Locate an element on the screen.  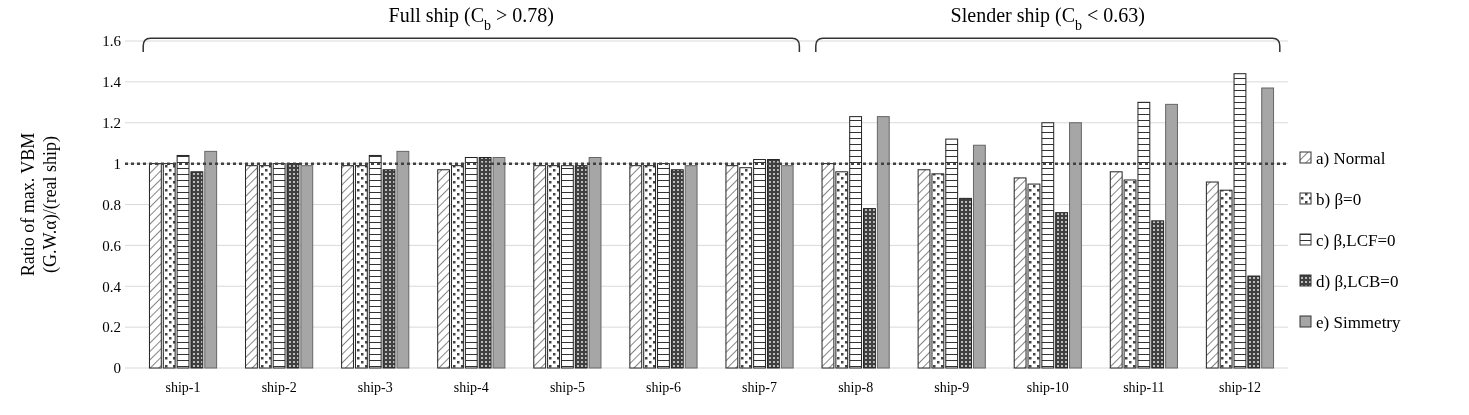
legend-label: d) β,LCB=0 is located at coordinates (1357, 281).